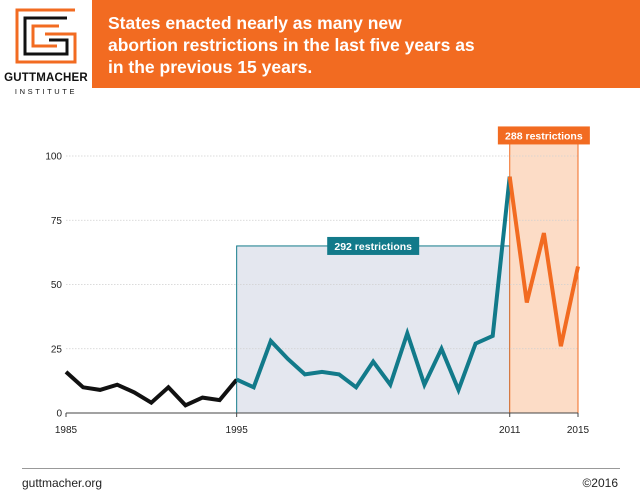 This screenshot has width=640, height=500. I want to click on footer-link: guttmacher.org, so click(62, 483).